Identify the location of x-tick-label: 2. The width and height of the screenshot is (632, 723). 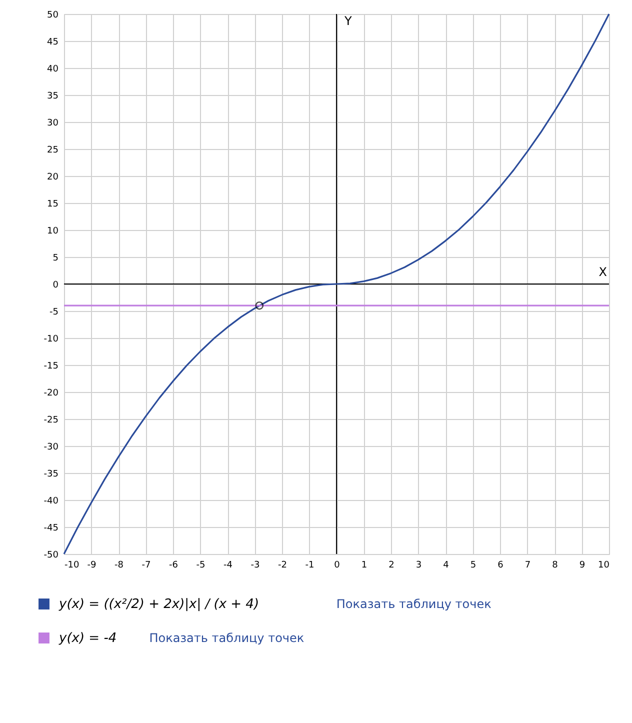
(391, 565).